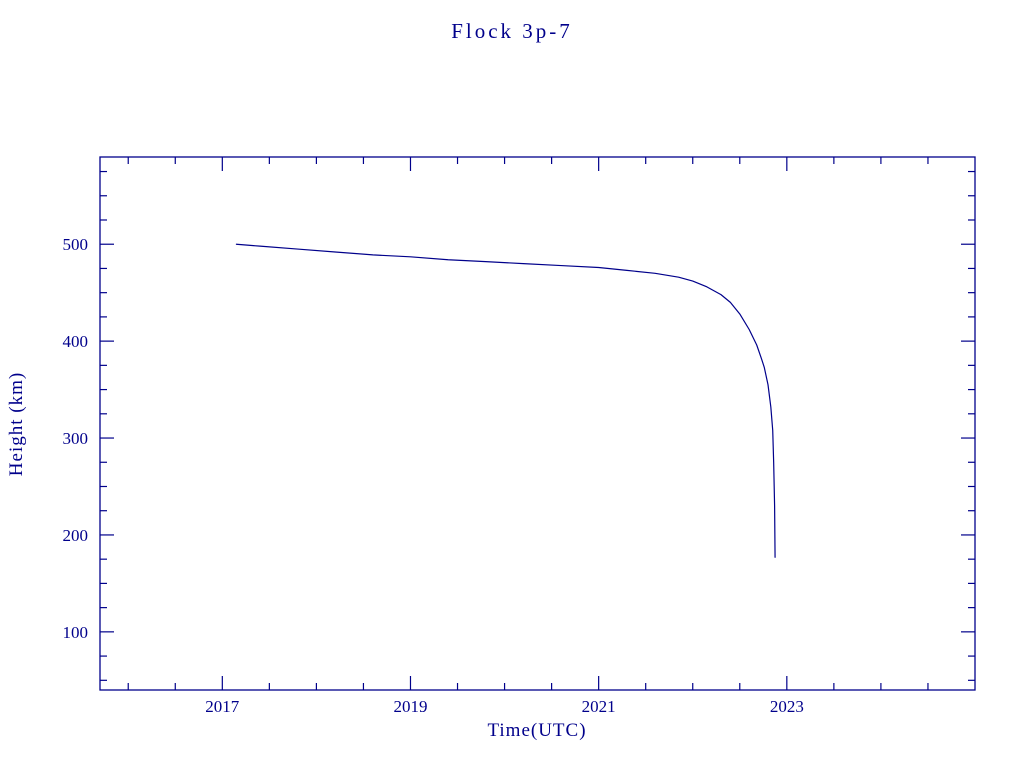 The height and width of the screenshot is (773, 1024). I want to click on y-tick-label-200: 200, so click(76, 535).